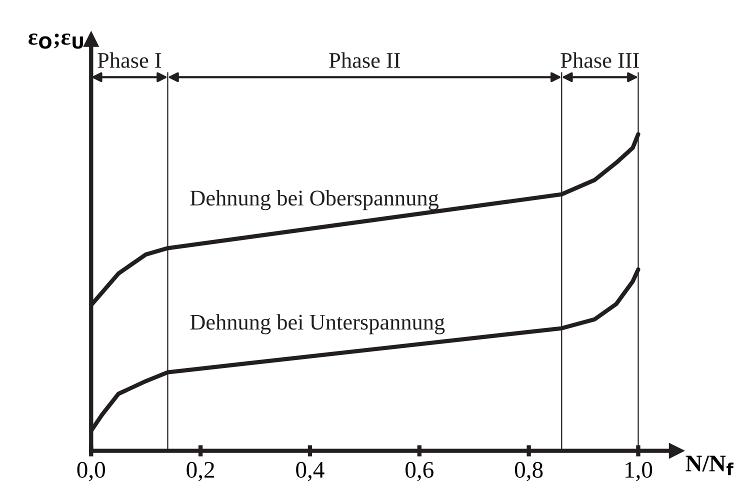  Describe the element at coordinates (639, 472) in the screenshot. I see `x-tick-label: 1,0` at that location.